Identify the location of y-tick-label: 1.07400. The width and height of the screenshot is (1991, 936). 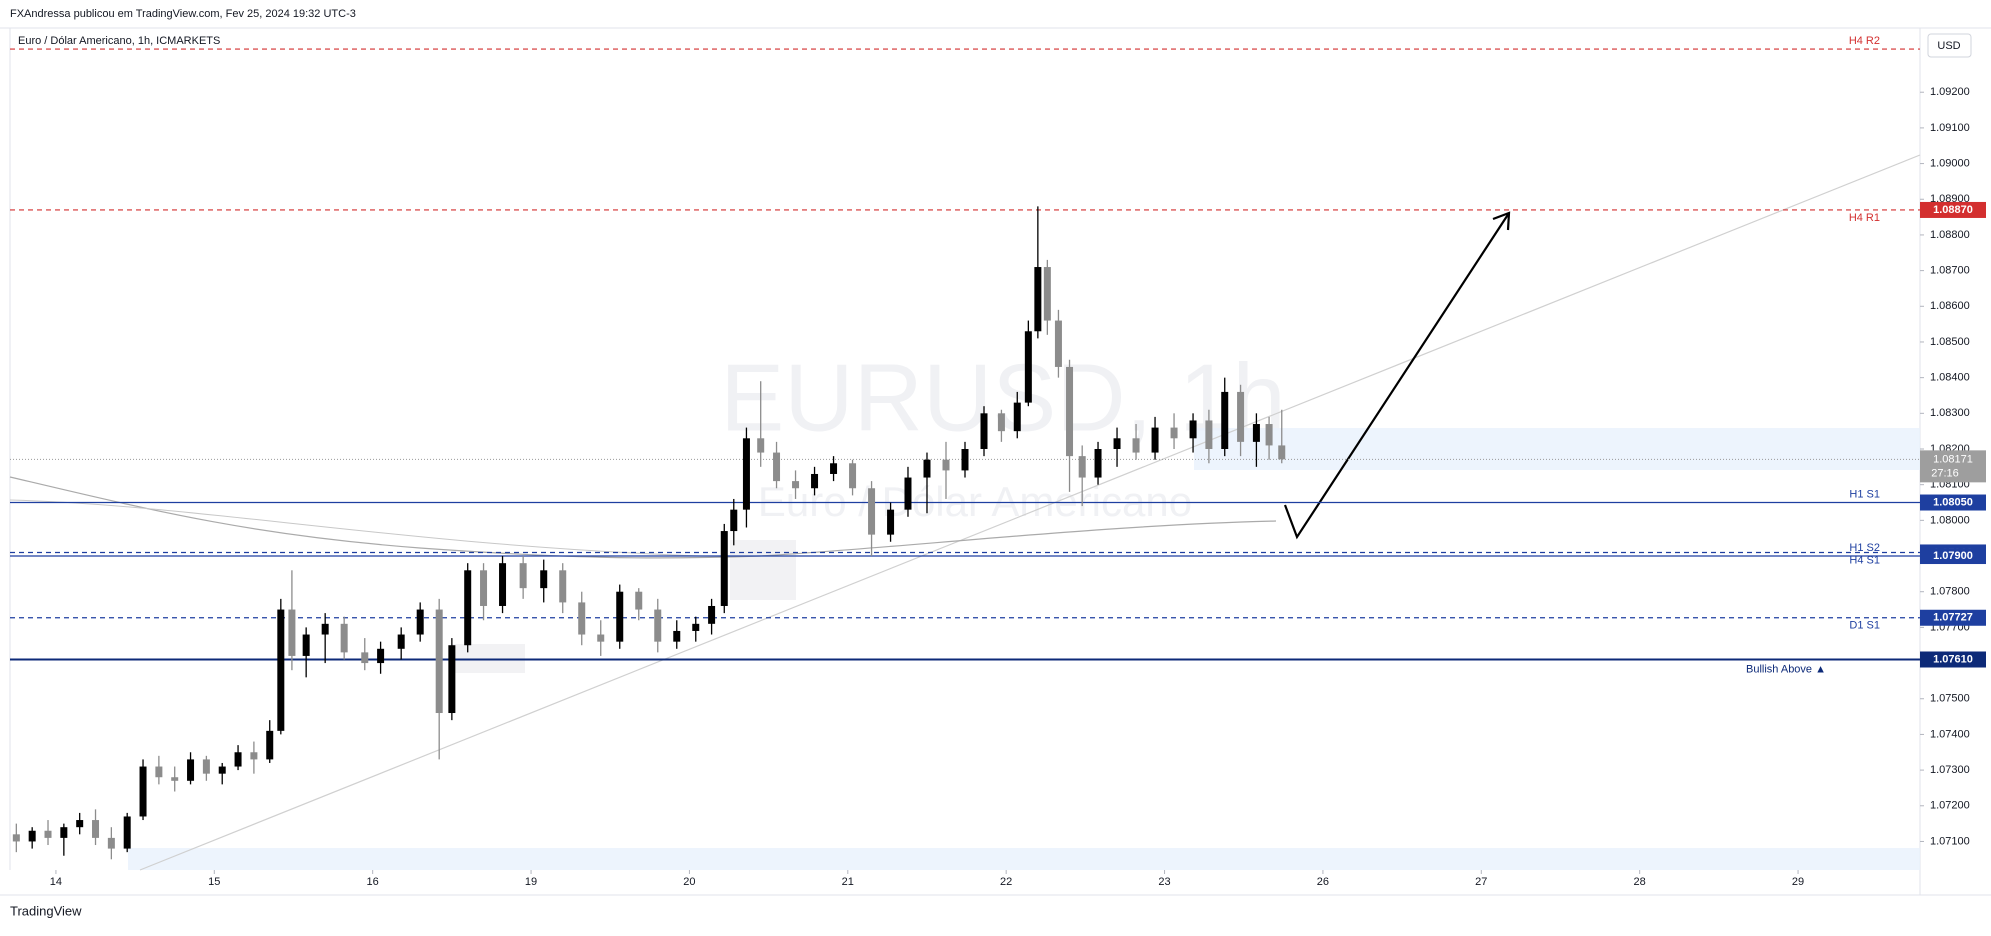
(1950, 734).